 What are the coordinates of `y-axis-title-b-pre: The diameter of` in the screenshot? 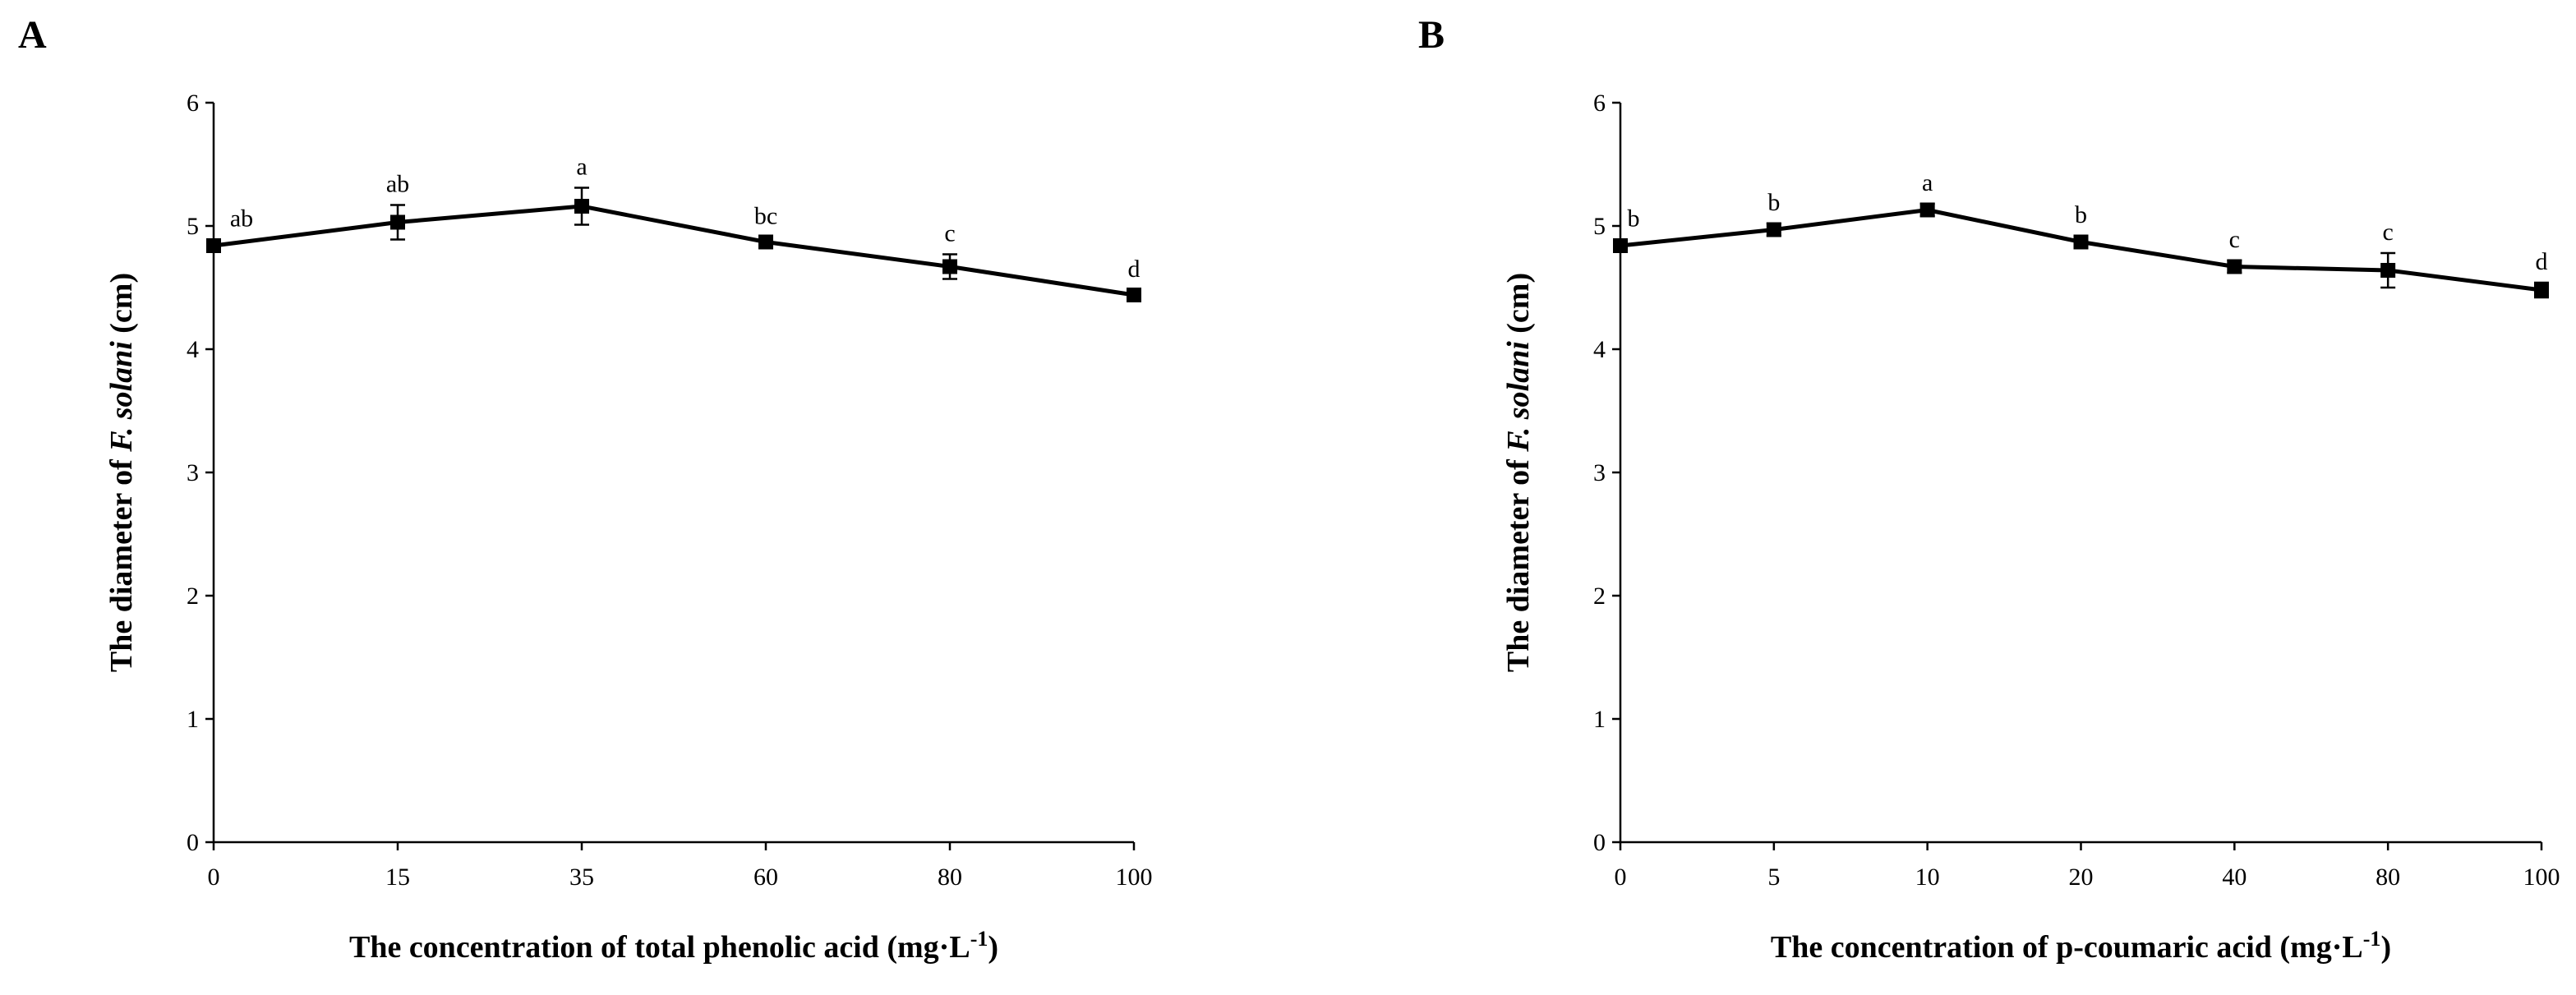 It's located at (1518, 562).